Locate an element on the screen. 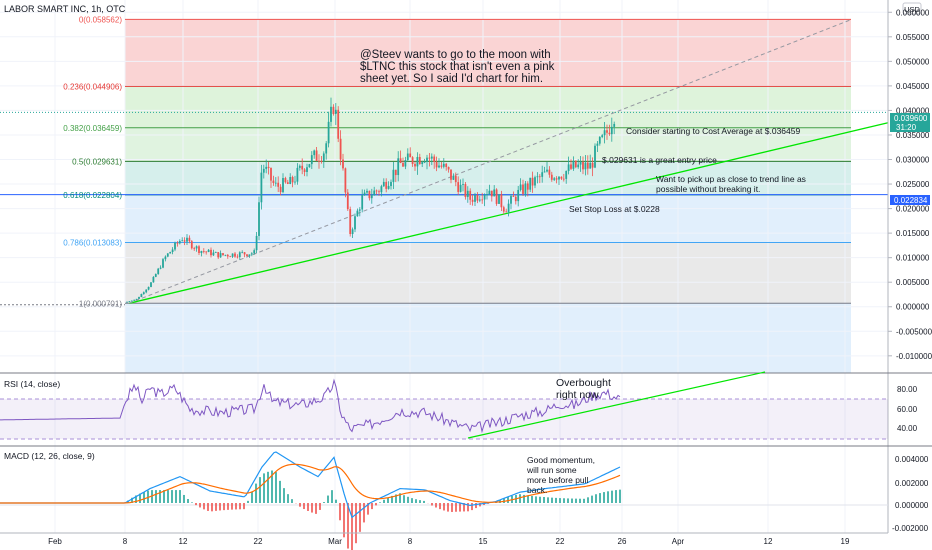 The image size is (932, 550). last-price: 0.039600 is located at coordinates (911, 118).